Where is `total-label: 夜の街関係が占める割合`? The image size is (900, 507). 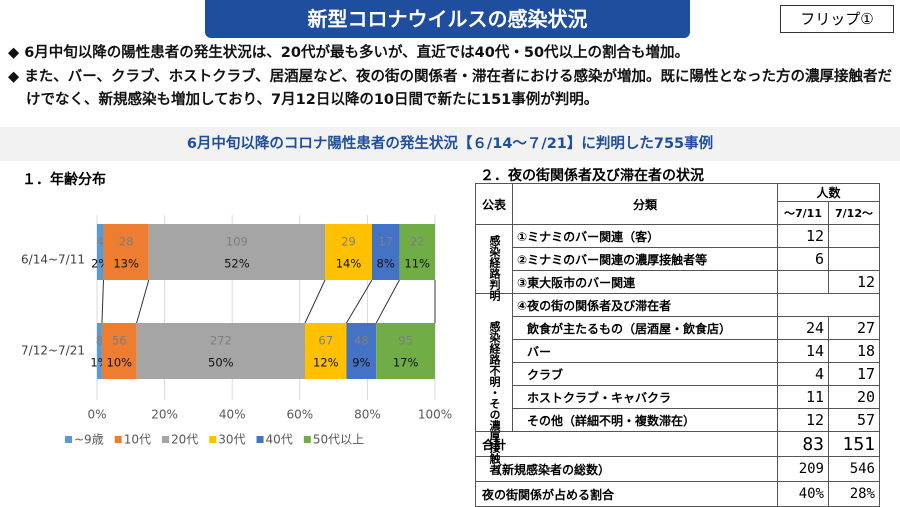 total-label: 夜の街関係が占める割合 is located at coordinates (626, 494).